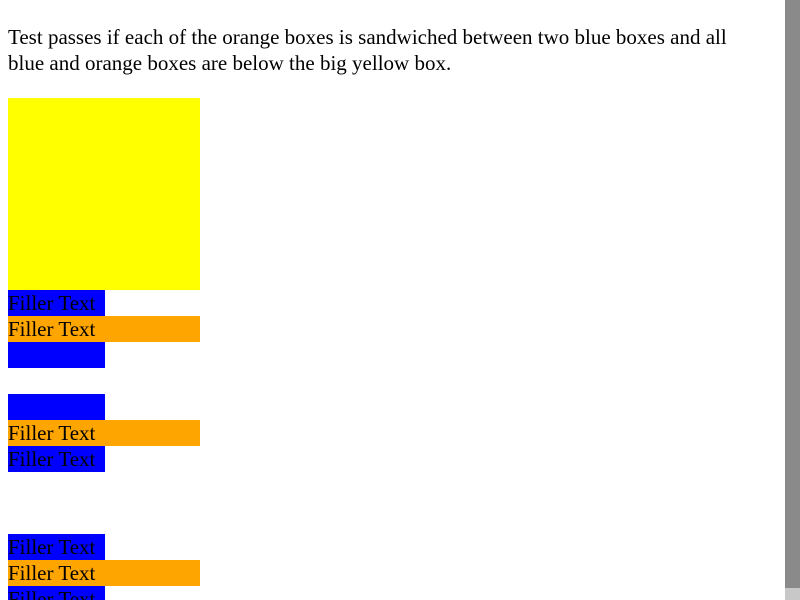 This screenshot has width=800, height=600. What do you see at coordinates (792, 300) in the screenshot?
I see `vertical-scrollbar` at bounding box center [792, 300].